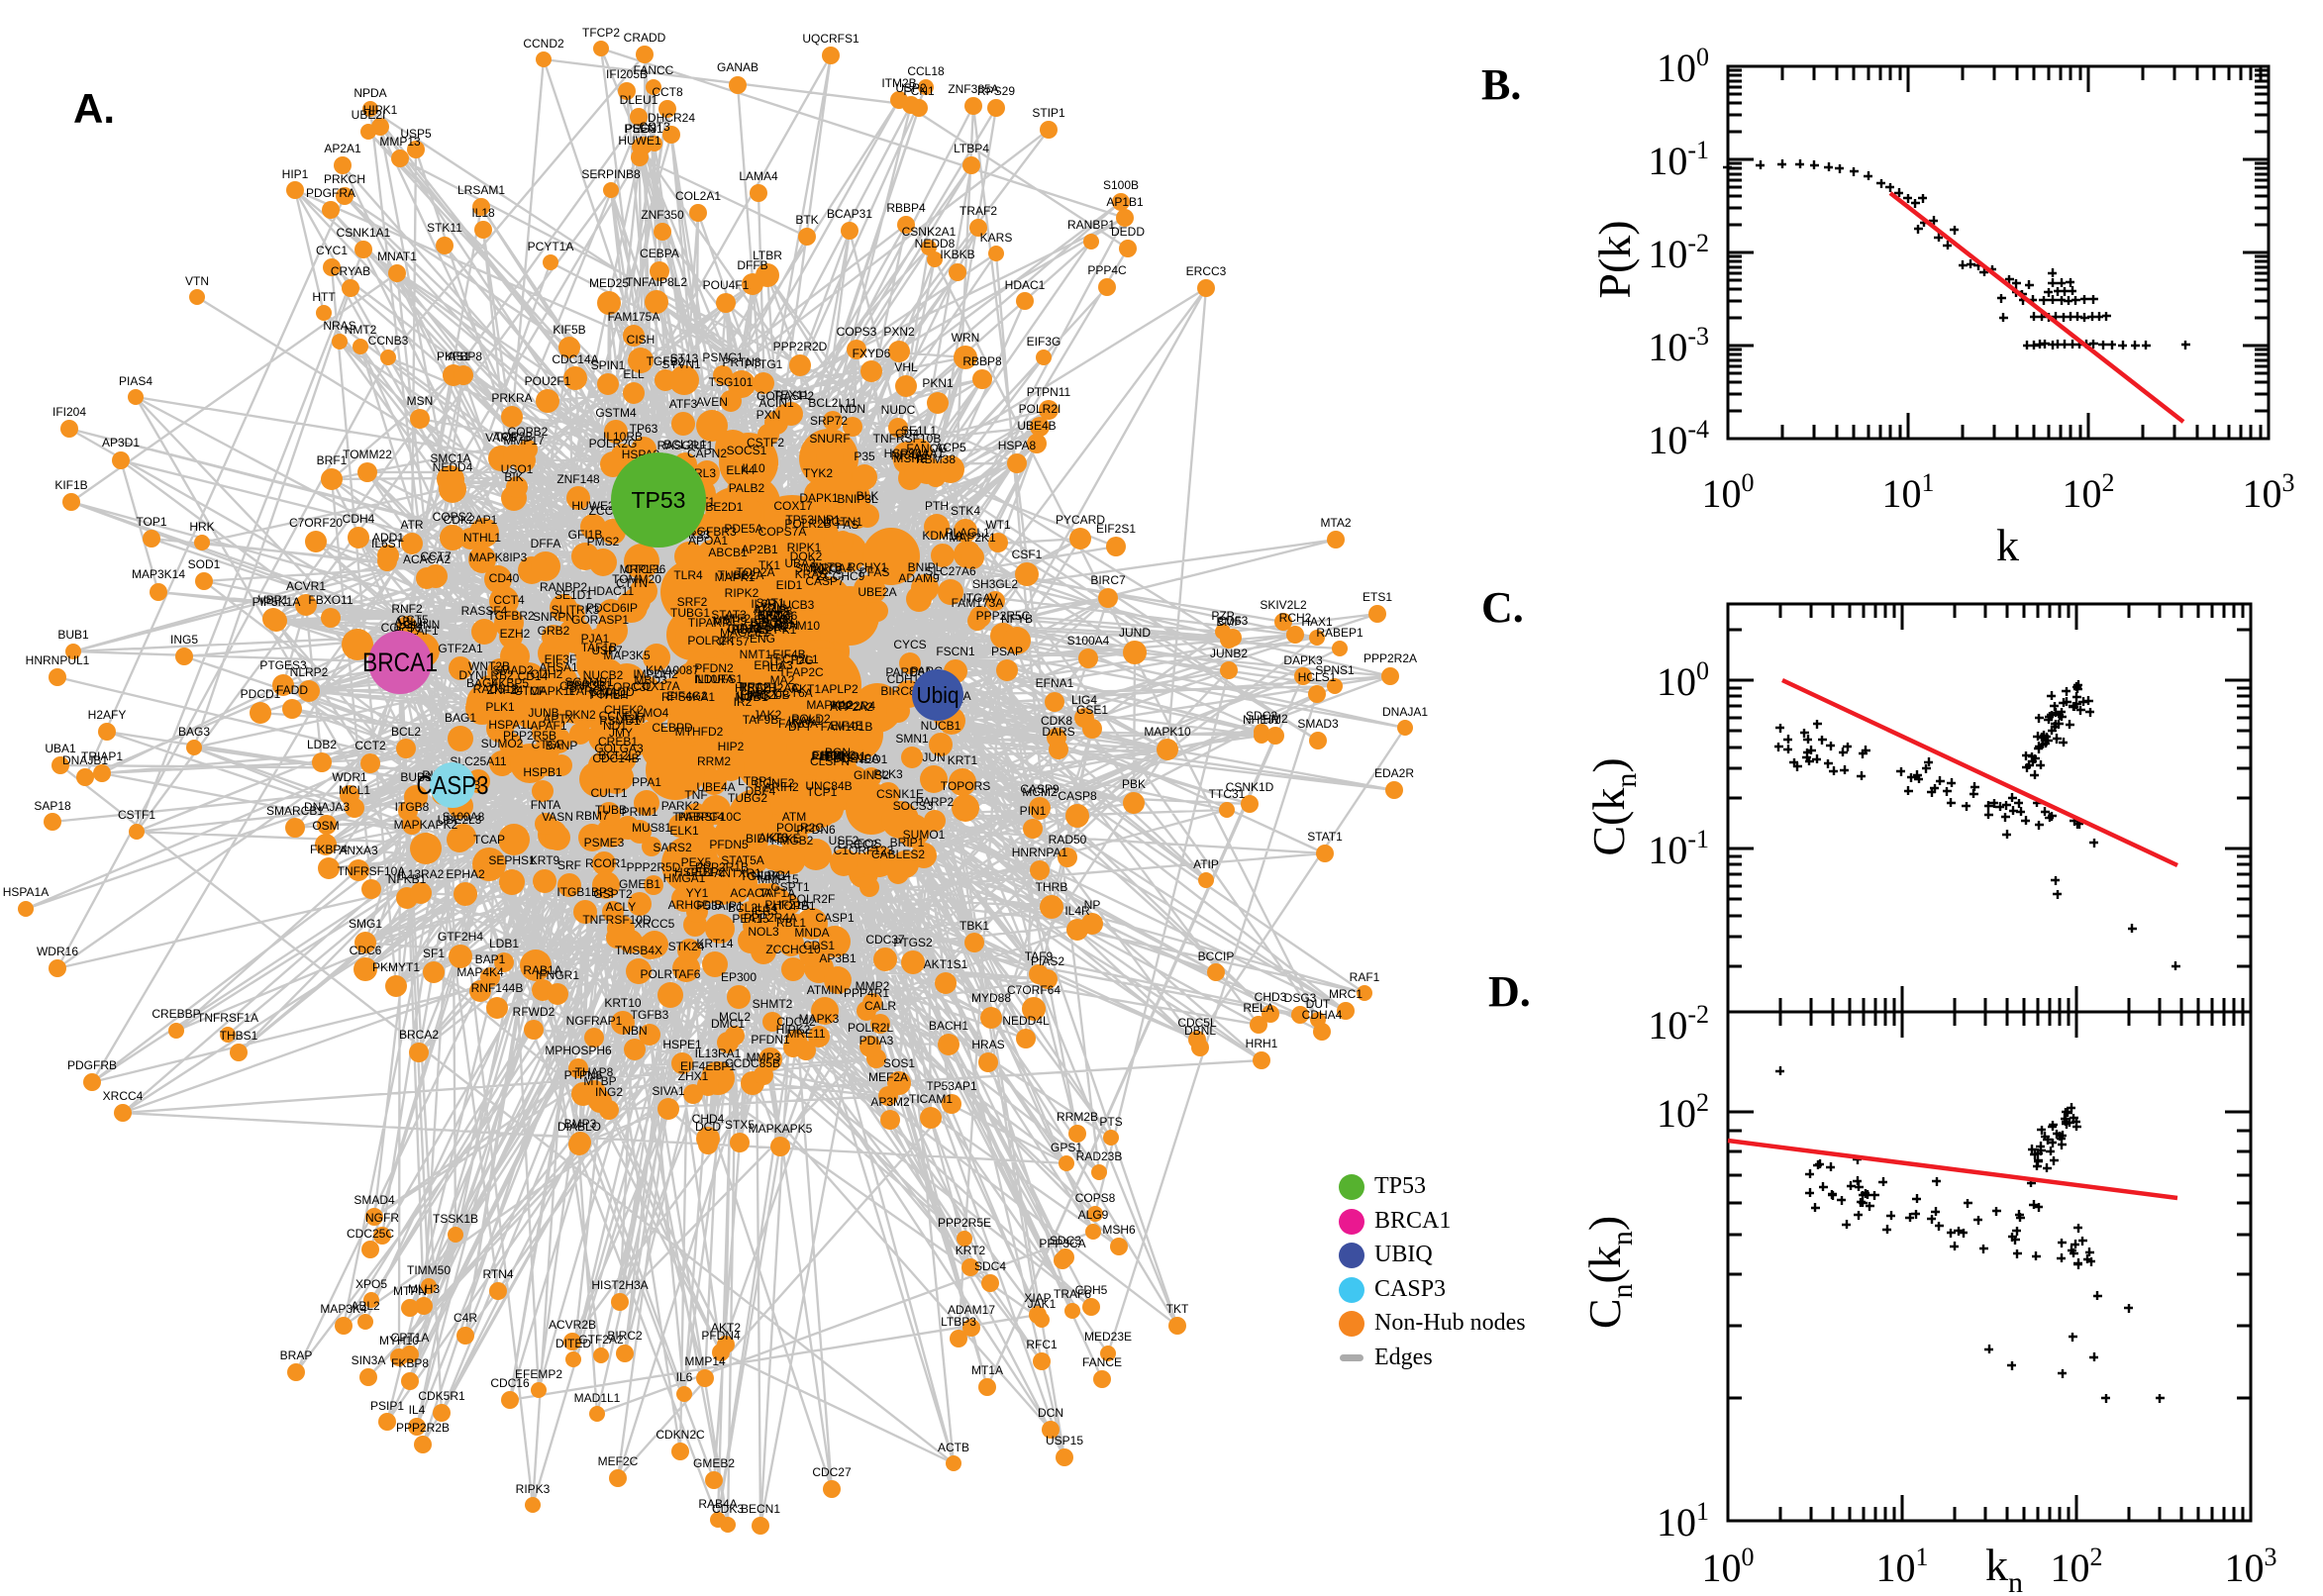 This screenshot has width=2323, height=1596. Describe the element at coordinates (136, 381) in the screenshot. I see `svg-text: PIAS4` at that location.